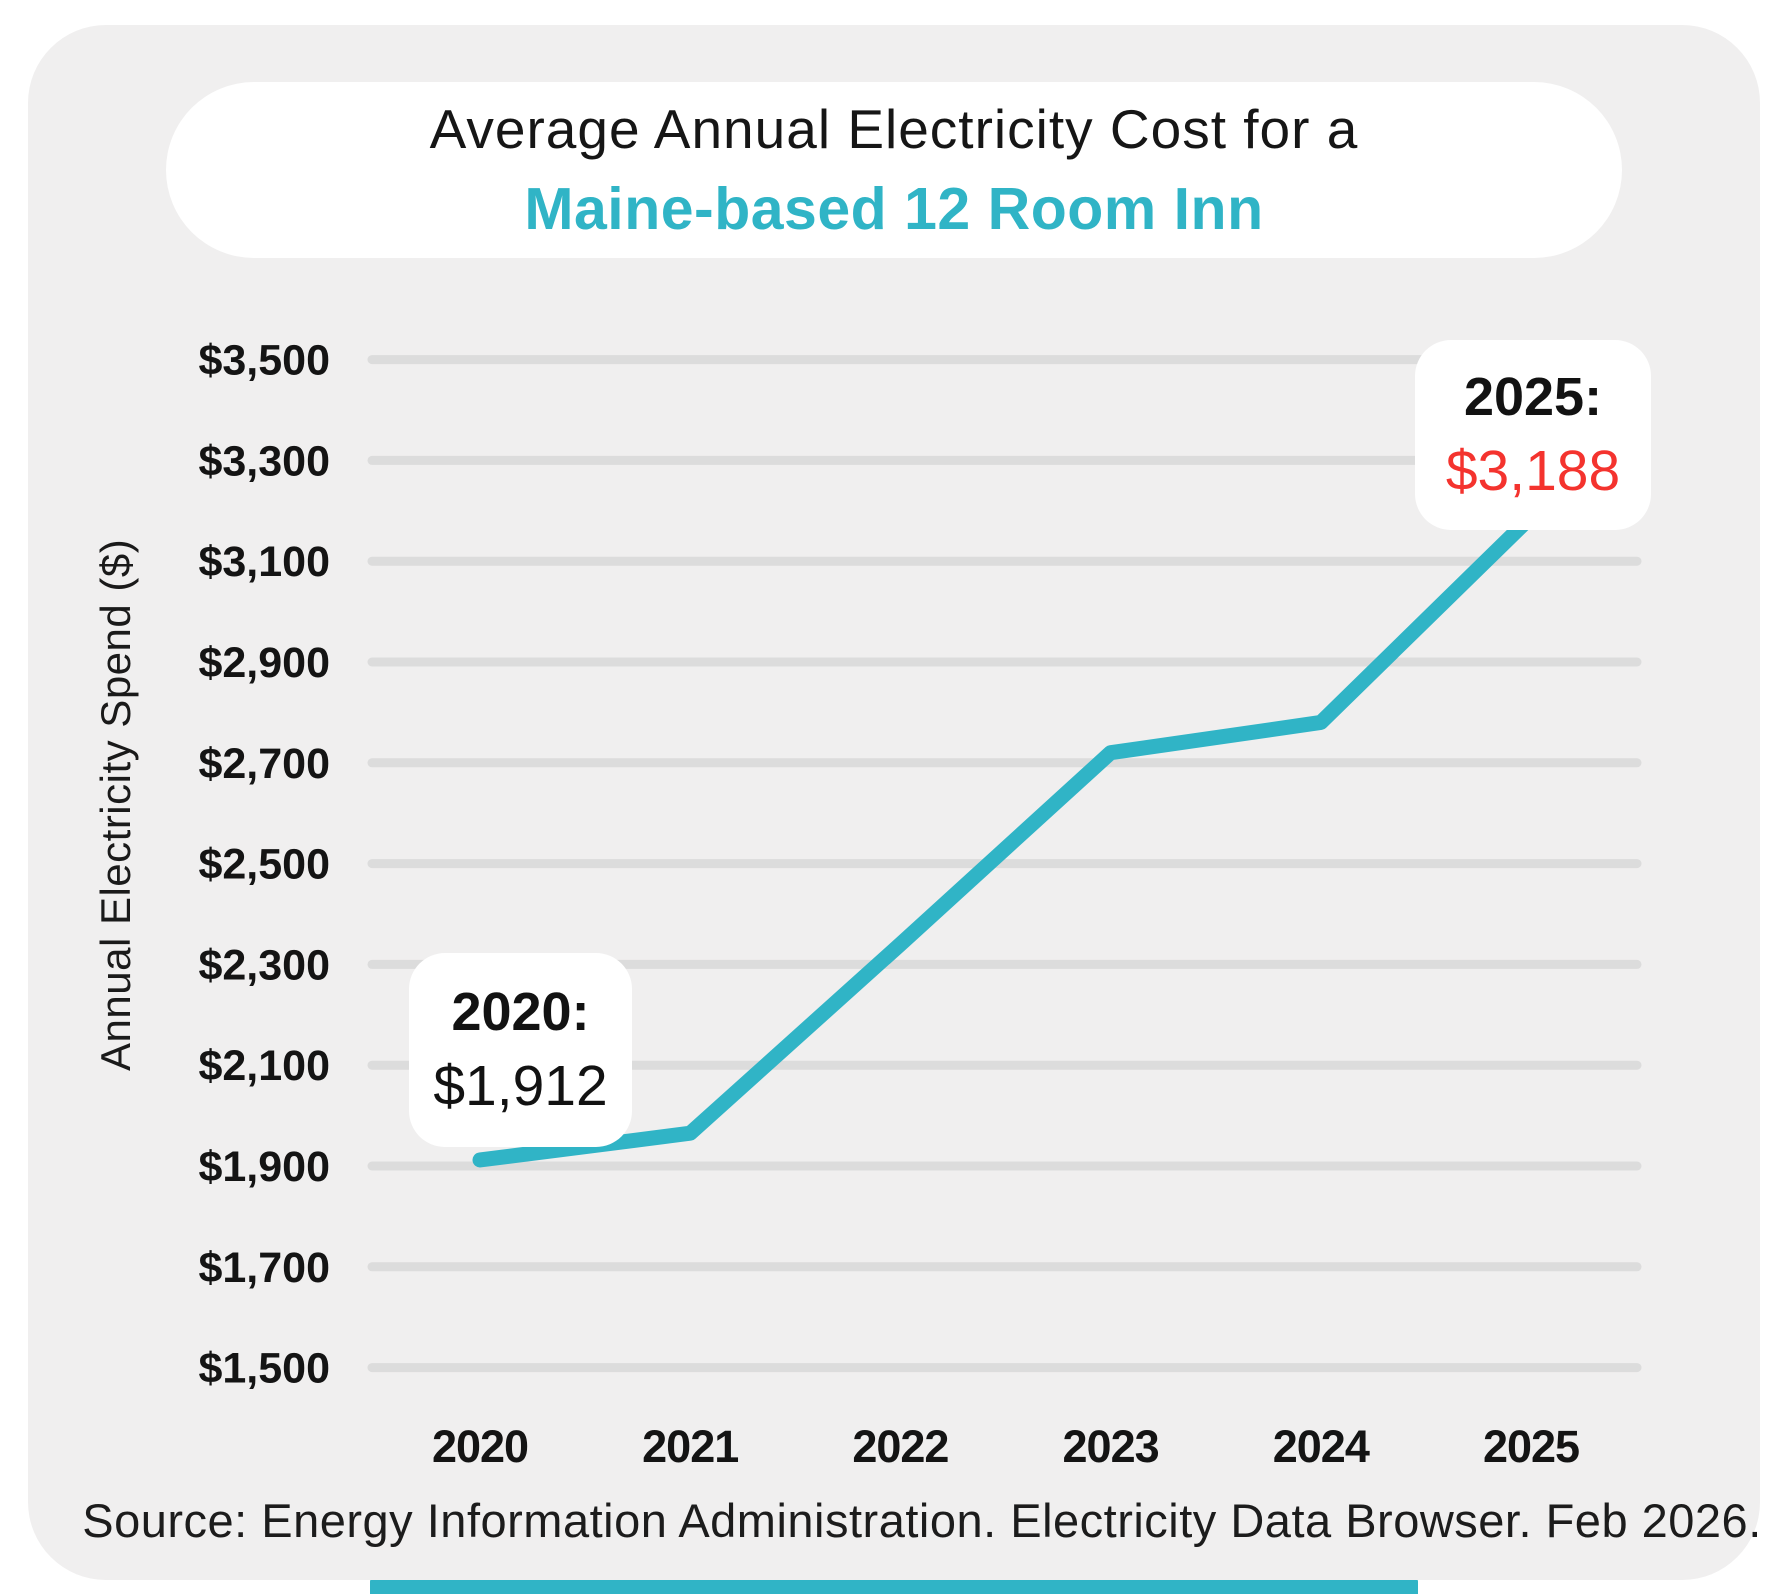 The height and width of the screenshot is (1594, 1788). What do you see at coordinates (264, 1369) in the screenshot?
I see `y-tick-label: $1,500` at bounding box center [264, 1369].